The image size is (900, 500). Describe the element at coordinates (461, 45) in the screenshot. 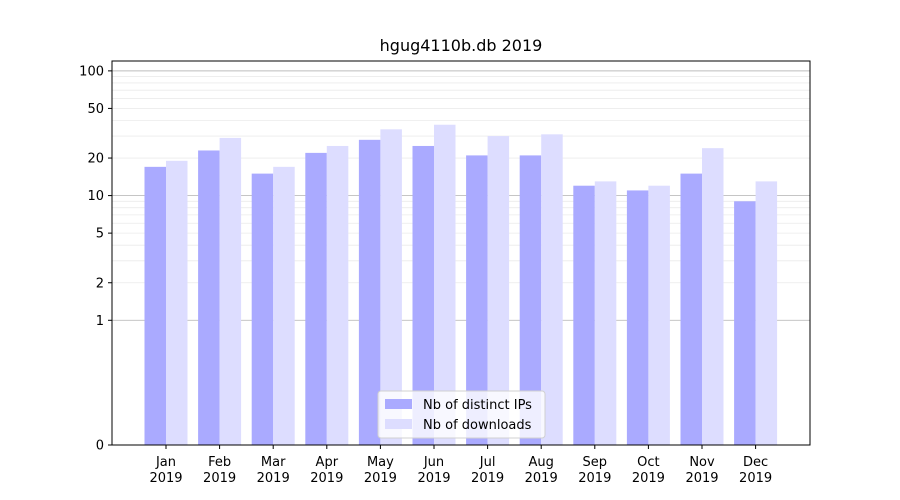

I see `chart-title: hgug4110b.db 2019` at that location.